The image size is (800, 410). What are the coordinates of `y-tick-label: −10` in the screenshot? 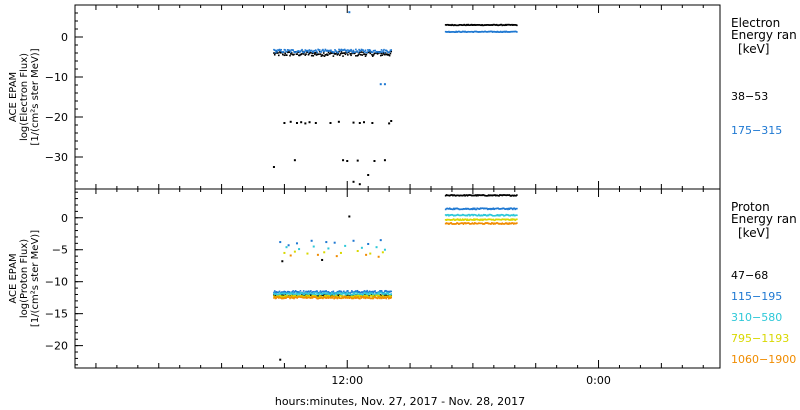 It's located at (56, 282).